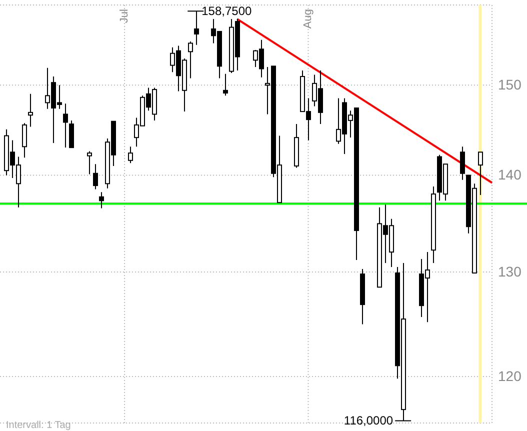 This screenshot has width=527, height=431. Describe the element at coordinates (38, 425) in the screenshot. I see `annotation: Intervall: 1 Tag` at that location.